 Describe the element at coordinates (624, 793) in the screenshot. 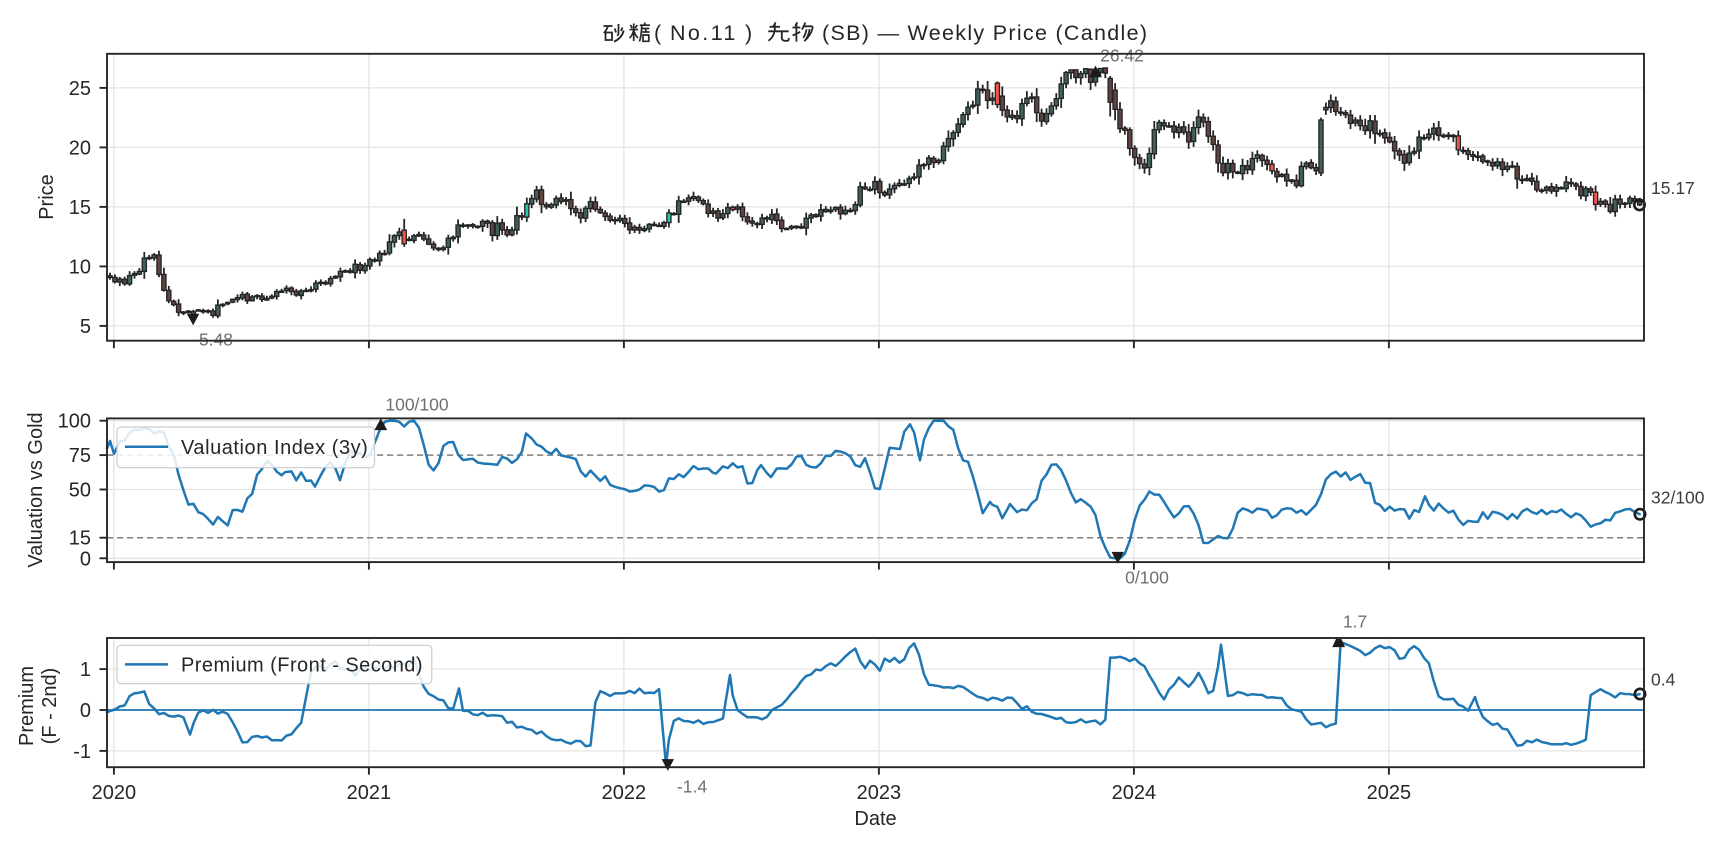

I see `svg-text: 2022` at that location.